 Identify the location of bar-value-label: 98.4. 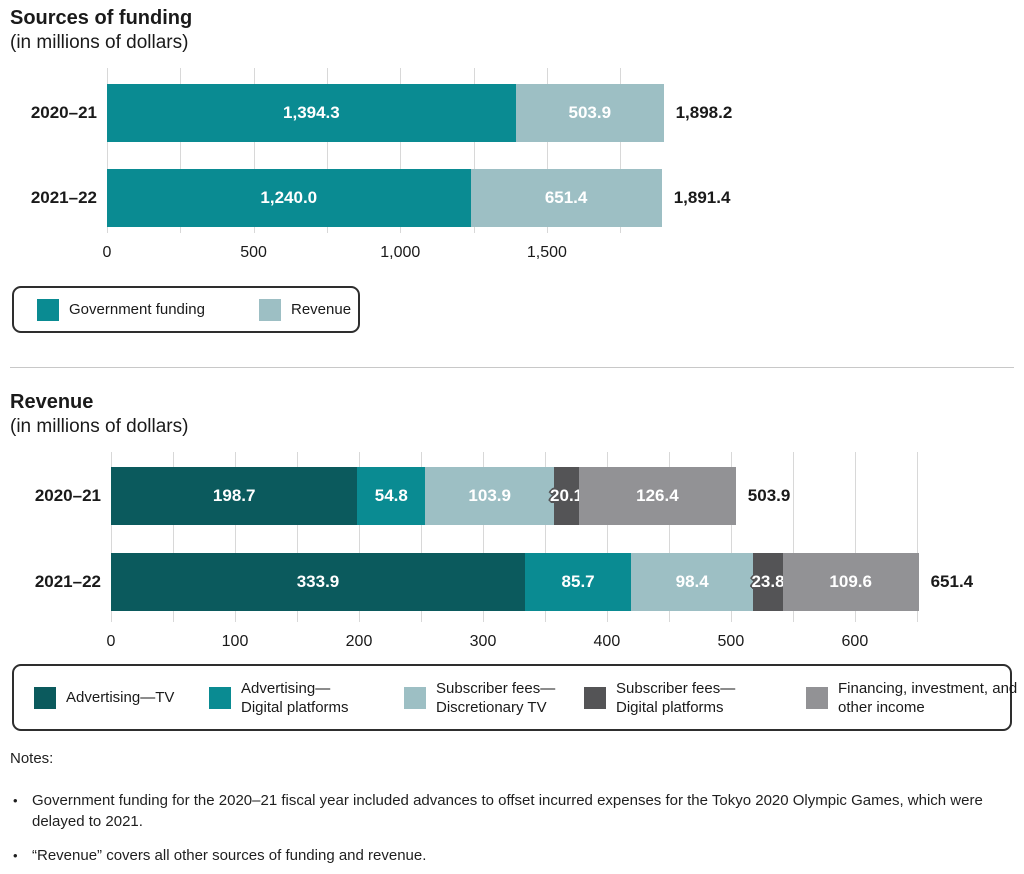
(692, 581).